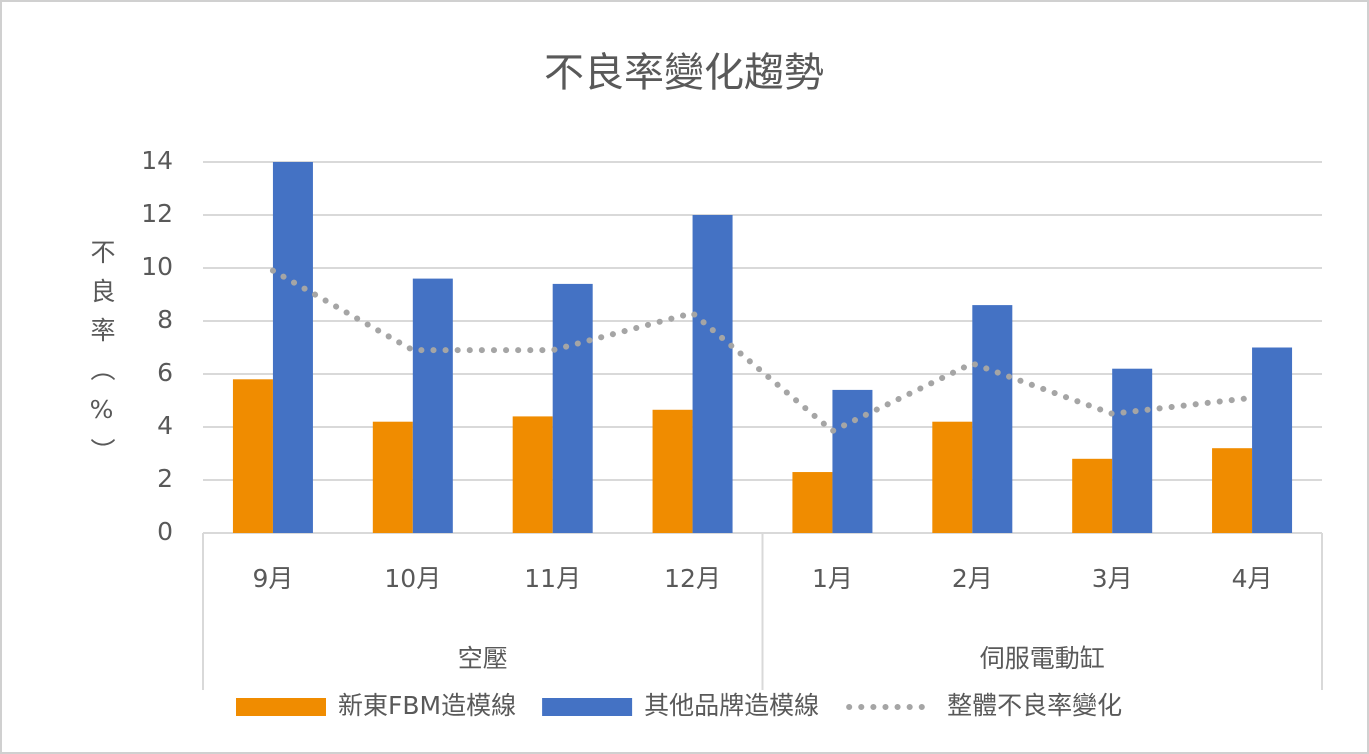 This screenshot has height=754, width=1369. Describe the element at coordinates (1112, 578) in the screenshot. I see `x-tick-label: 3月` at that location.